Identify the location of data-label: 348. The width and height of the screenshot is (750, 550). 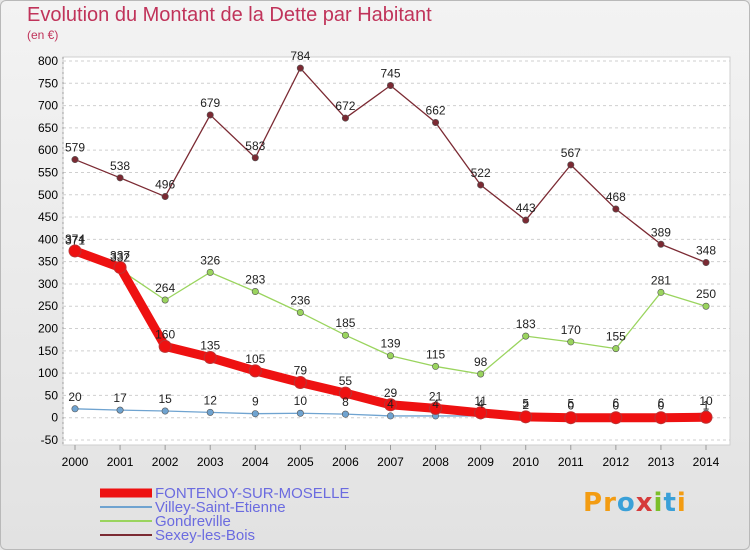
(706, 251).